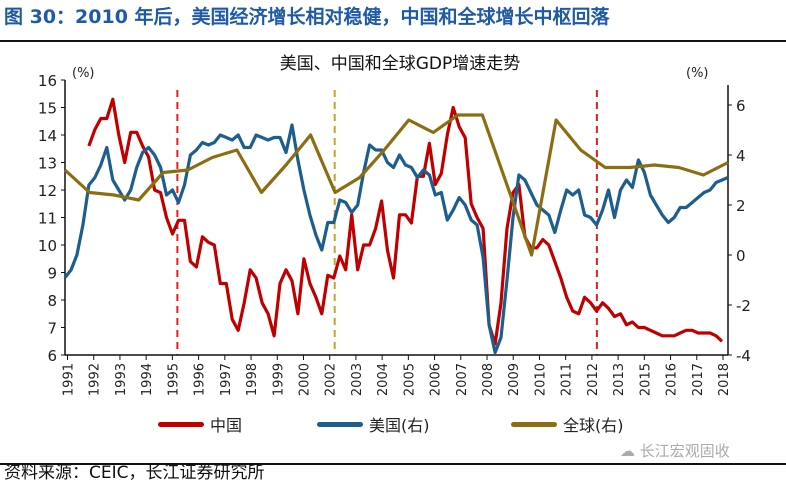 This screenshot has height=483, width=786. Describe the element at coordinates (741, 206) in the screenshot. I see `right-tick-label: 2` at that location.